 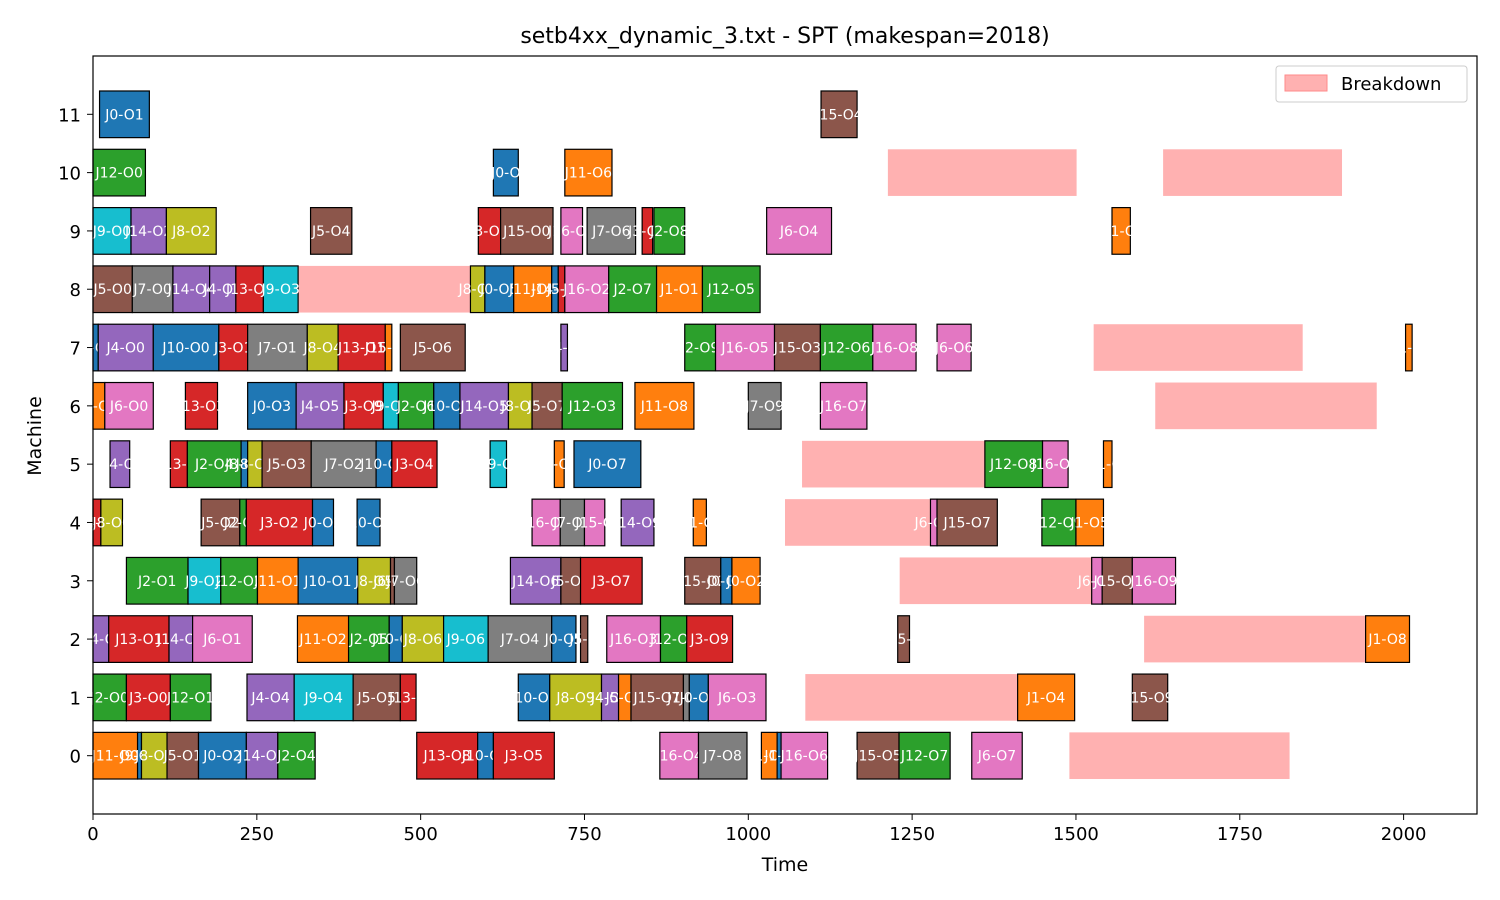 I want to click on operation-bar-j1-o4: J1-O4, so click(x=1046, y=697).